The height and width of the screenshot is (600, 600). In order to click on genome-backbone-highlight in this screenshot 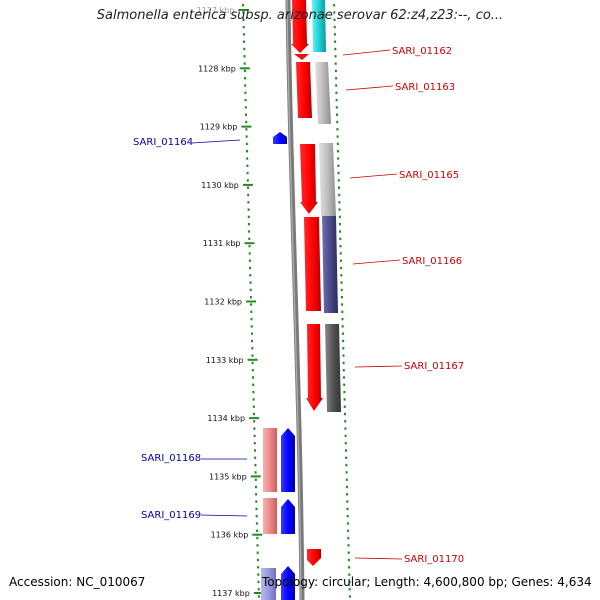, I will do `click(294, 300)`.